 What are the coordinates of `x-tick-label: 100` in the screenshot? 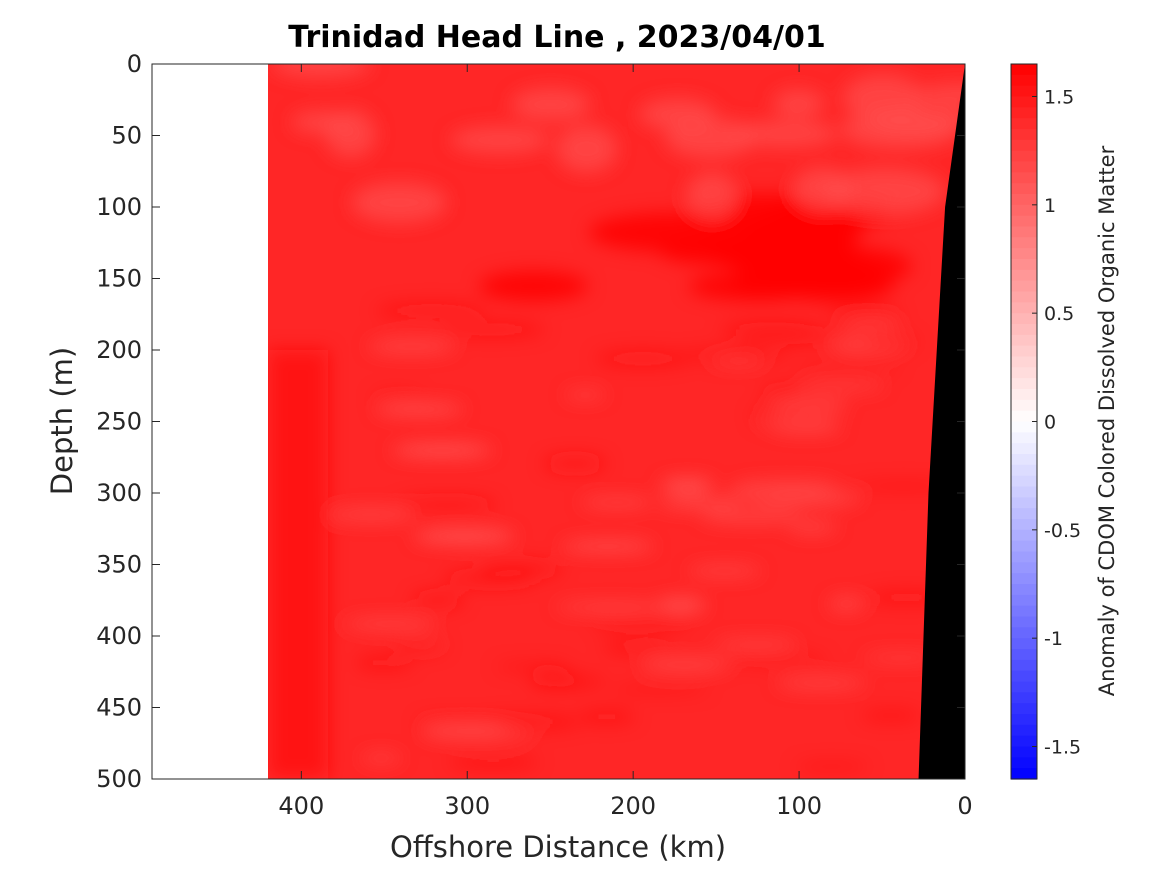 It's located at (799, 806).